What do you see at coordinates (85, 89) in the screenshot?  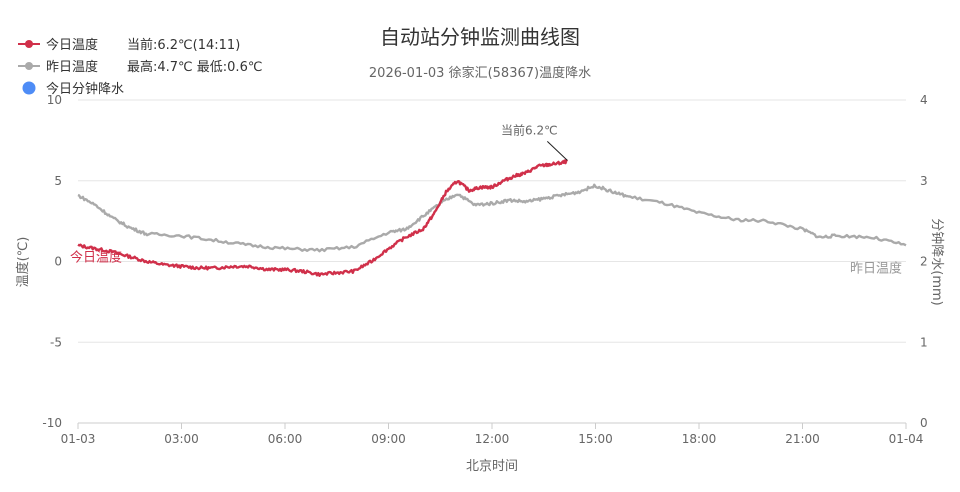 I see `legend-precip-label: 今日分钟降水` at bounding box center [85, 89].